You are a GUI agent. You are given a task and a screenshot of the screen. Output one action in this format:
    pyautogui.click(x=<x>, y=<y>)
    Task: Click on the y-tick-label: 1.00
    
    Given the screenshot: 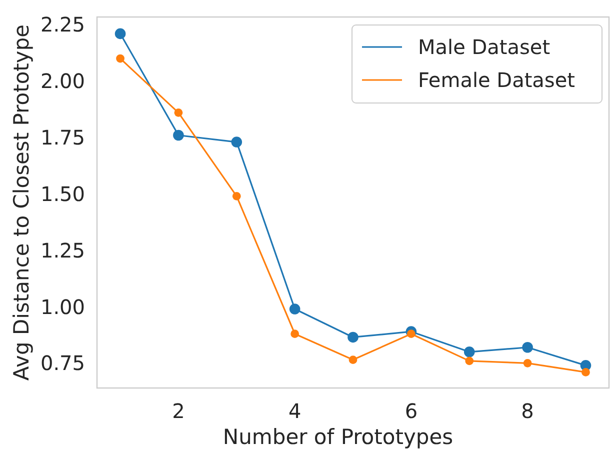 What is the action you would take?
    pyautogui.click(x=62, y=306)
    